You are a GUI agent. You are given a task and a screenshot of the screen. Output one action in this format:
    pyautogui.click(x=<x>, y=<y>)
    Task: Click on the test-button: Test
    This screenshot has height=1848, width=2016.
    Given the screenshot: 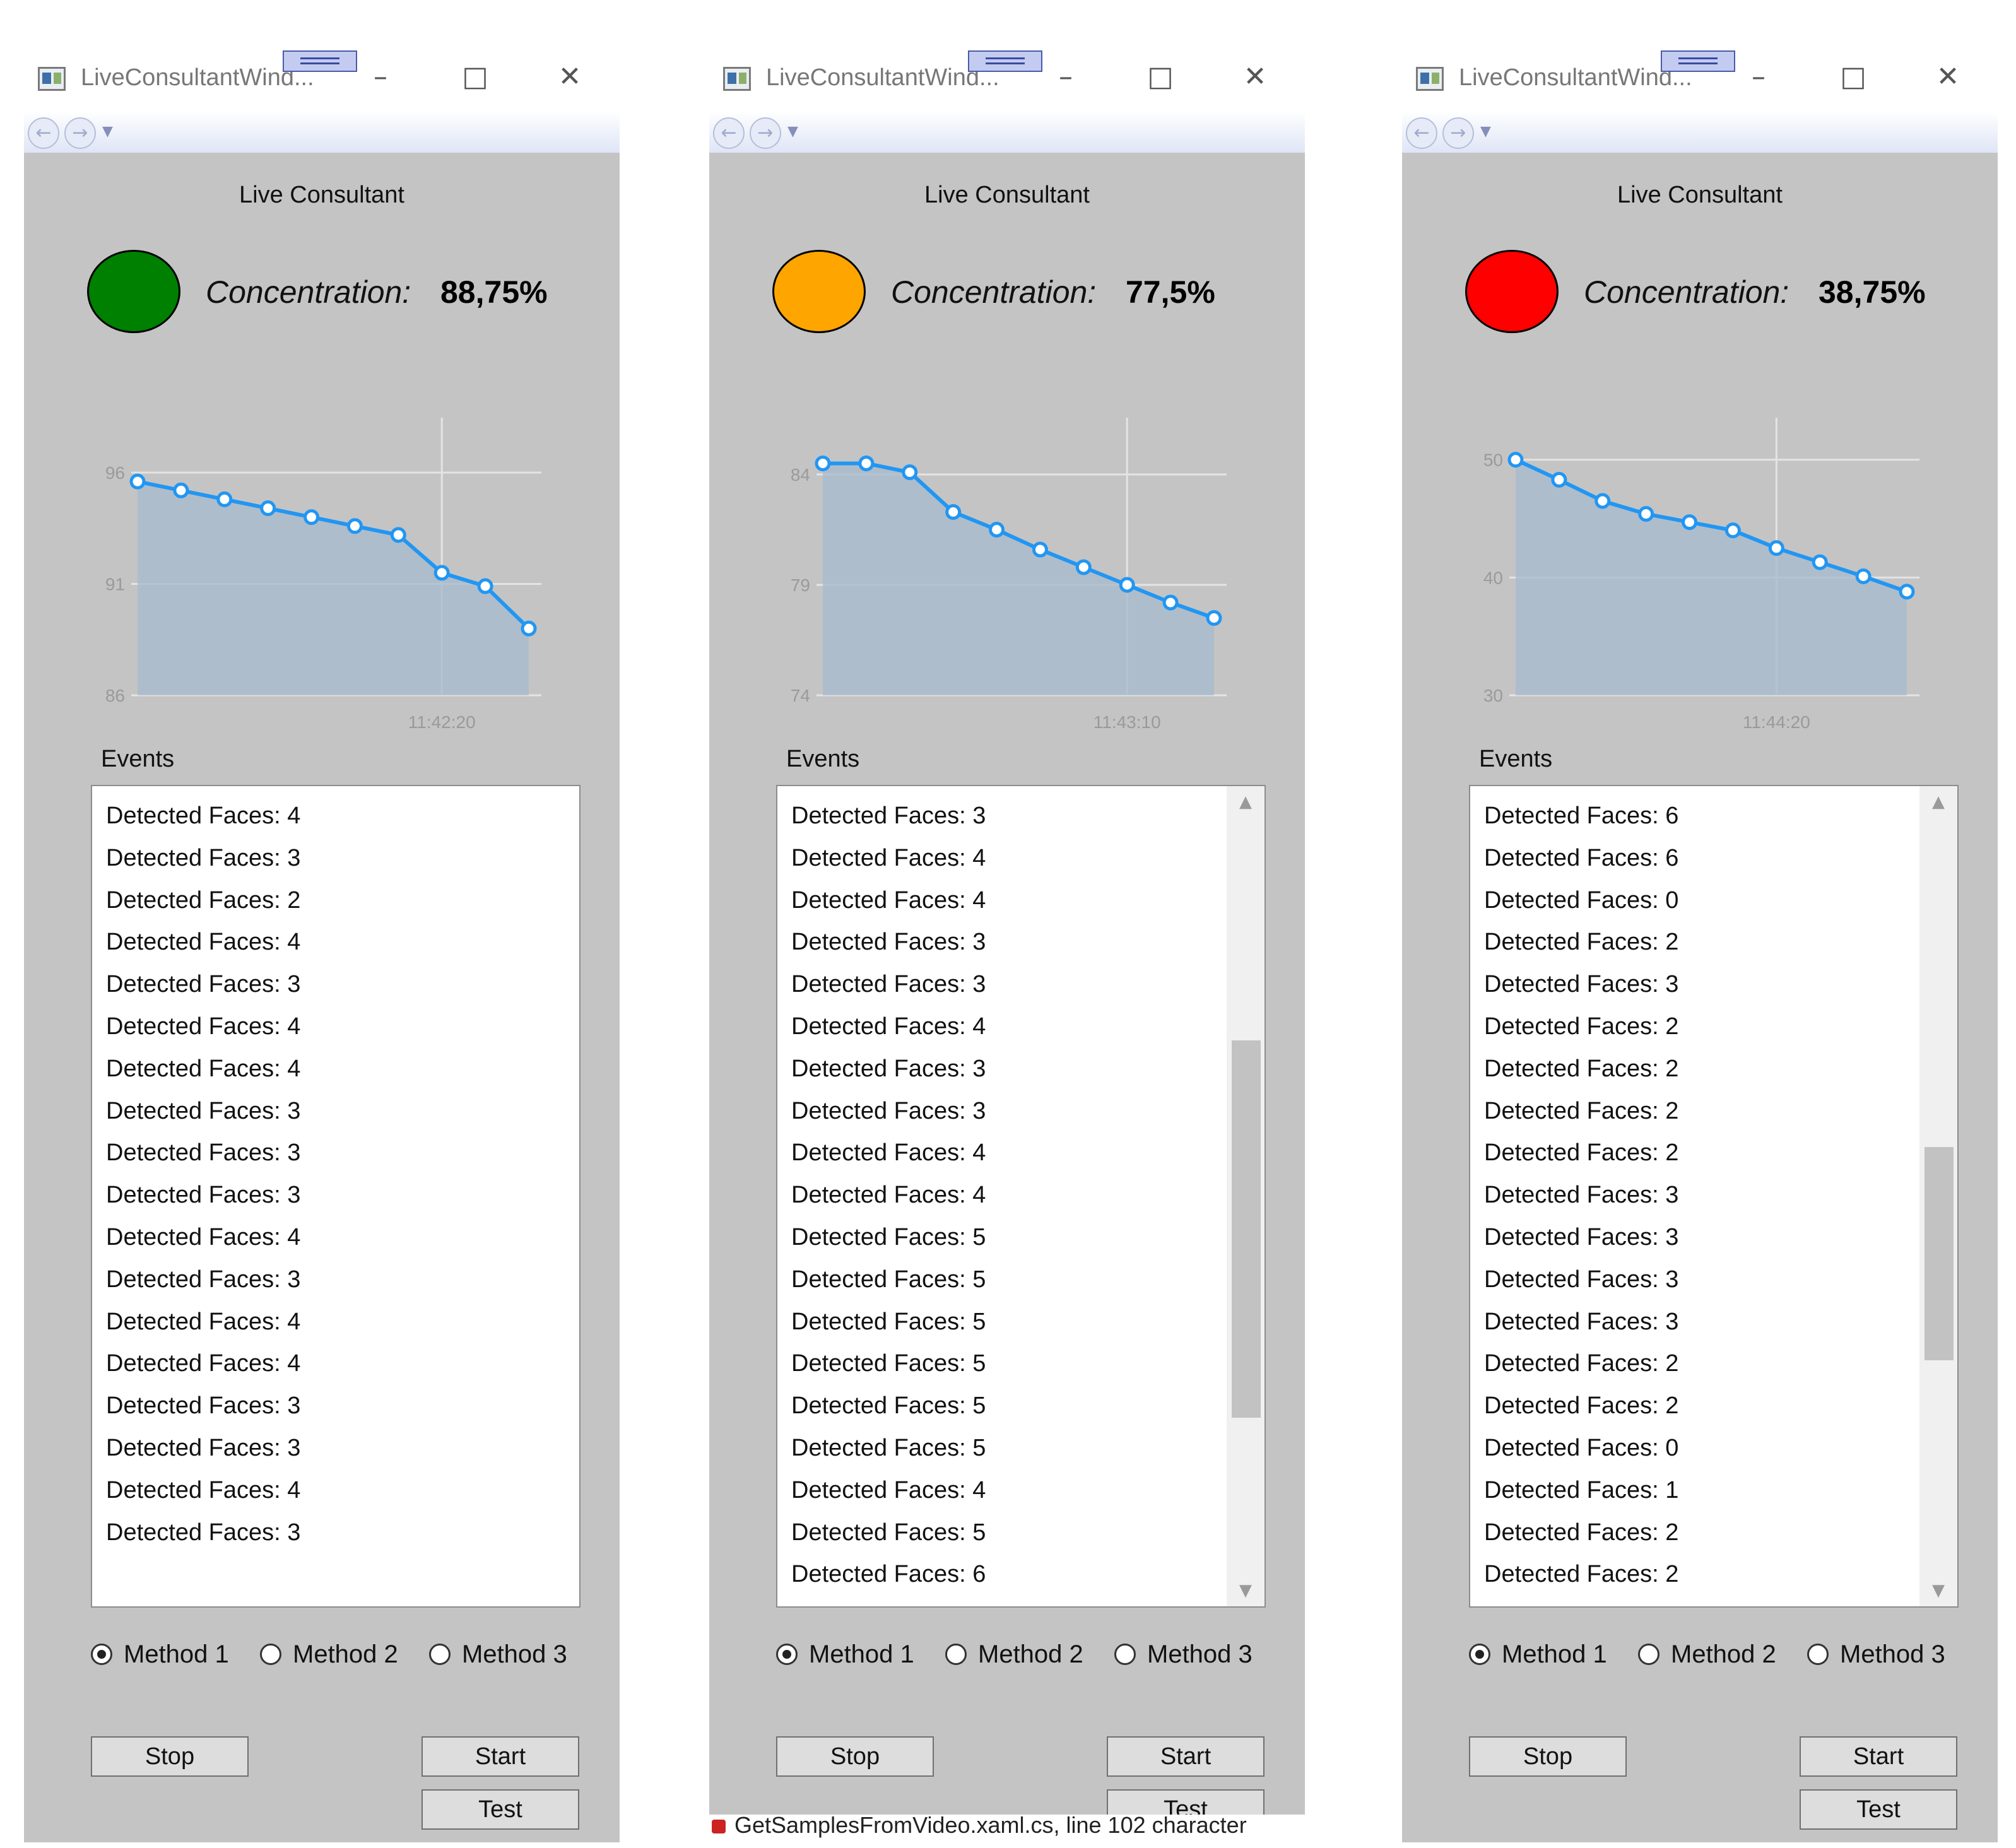 What is the action you would take?
    pyautogui.click(x=1878, y=1809)
    